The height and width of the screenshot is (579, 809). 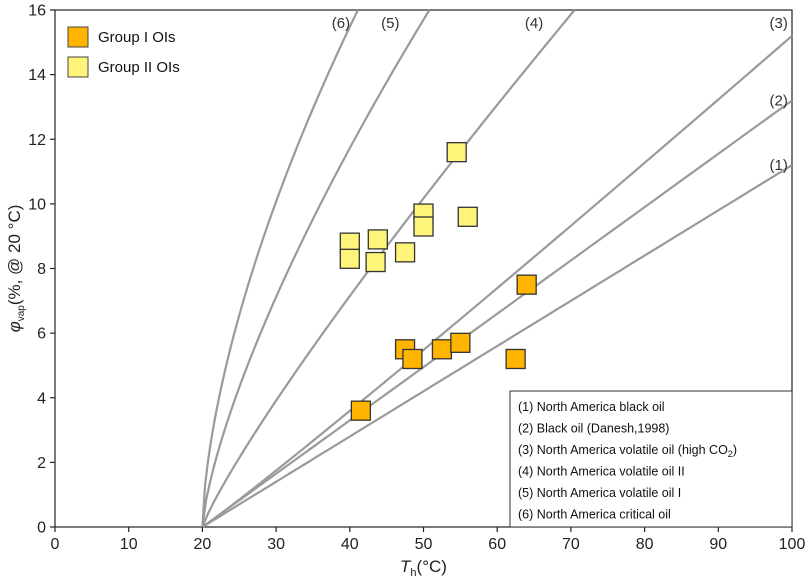 What do you see at coordinates (599, 493) in the screenshot?
I see `curve-key-entry-5: (5) North America volatile oil I` at bounding box center [599, 493].